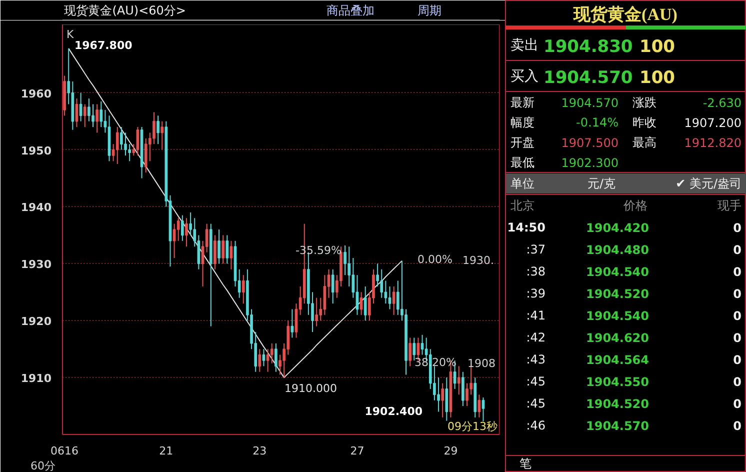 This screenshot has height=472, width=746. Describe the element at coordinates (451, 451) in the screenshot. I see `x-tick-label: 29` at that location.